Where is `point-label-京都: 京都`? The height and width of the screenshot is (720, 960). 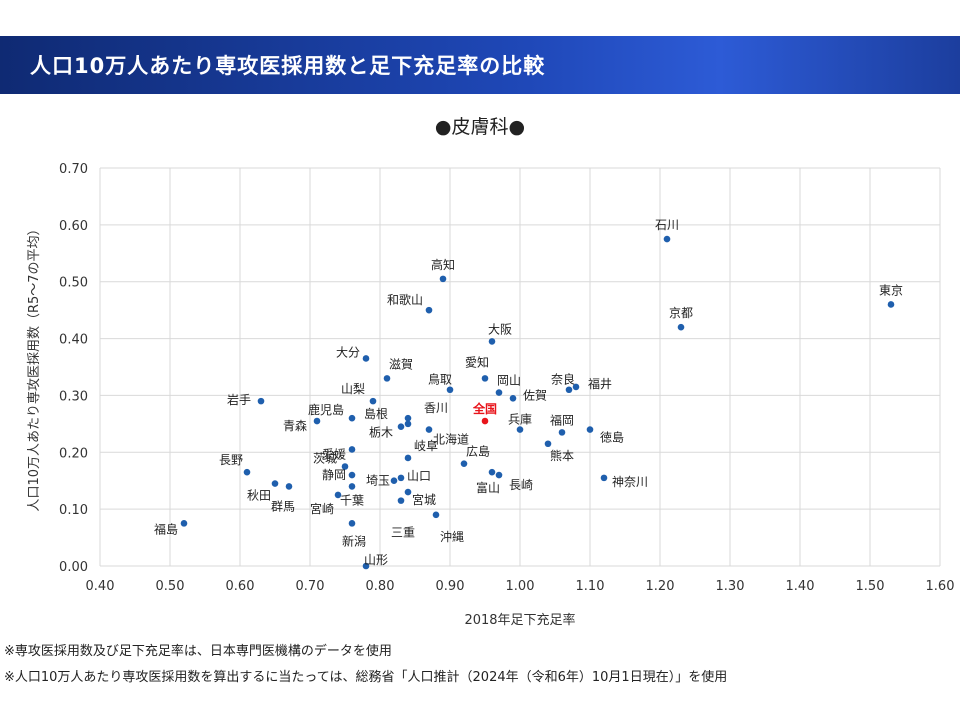
point-label-京都: 京都 is located at coordinates (681, 313).